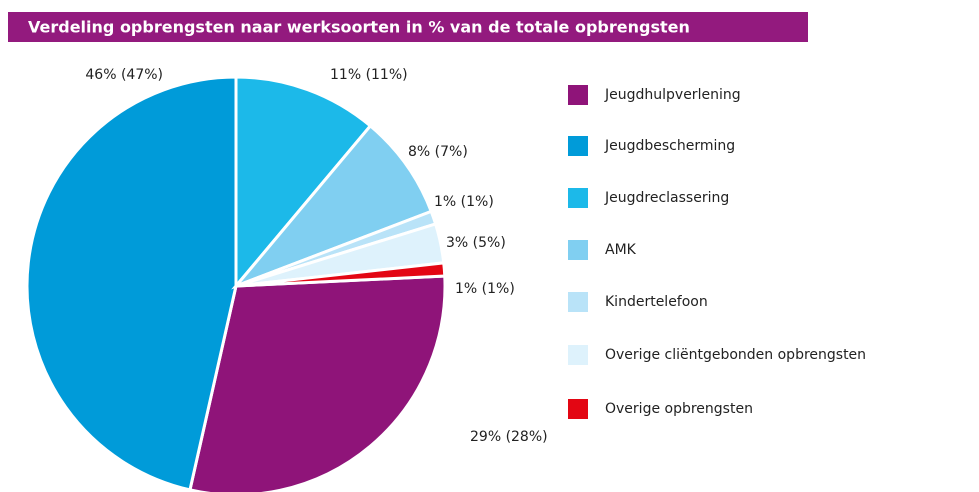 Image resolution: width=979 pixels, height=492 pixels. Describe the element at coordinates (672, 95) in the screenshot. I see `legend-label: Jeugdhulpverlening` at that location.